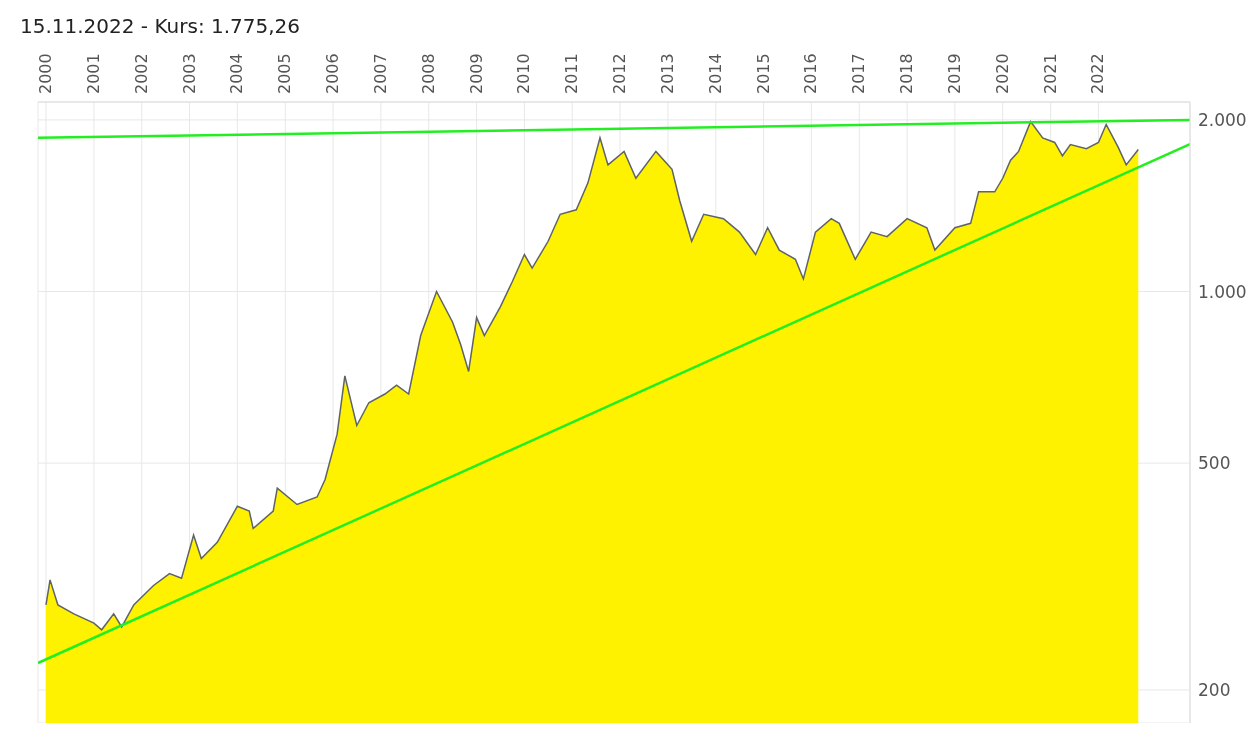 Image resolution: width=1260 pixels, height=731 pixels. Describe the element at coordinates (333, 73) in the screenshot. I see `x-tick-label: 2006` at that location.